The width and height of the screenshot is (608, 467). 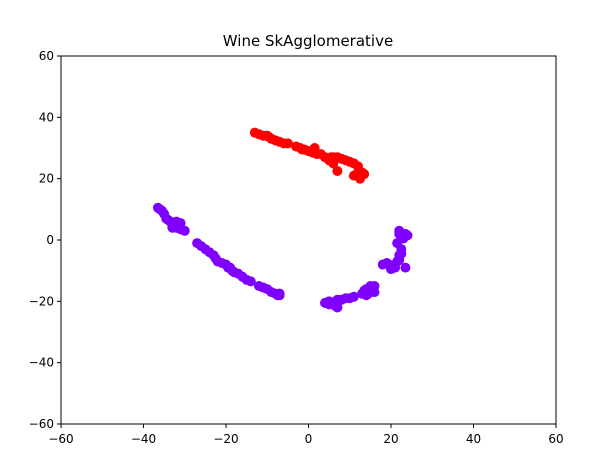 I want to click on y-tick-label: −60, so click(x=41, y=424).